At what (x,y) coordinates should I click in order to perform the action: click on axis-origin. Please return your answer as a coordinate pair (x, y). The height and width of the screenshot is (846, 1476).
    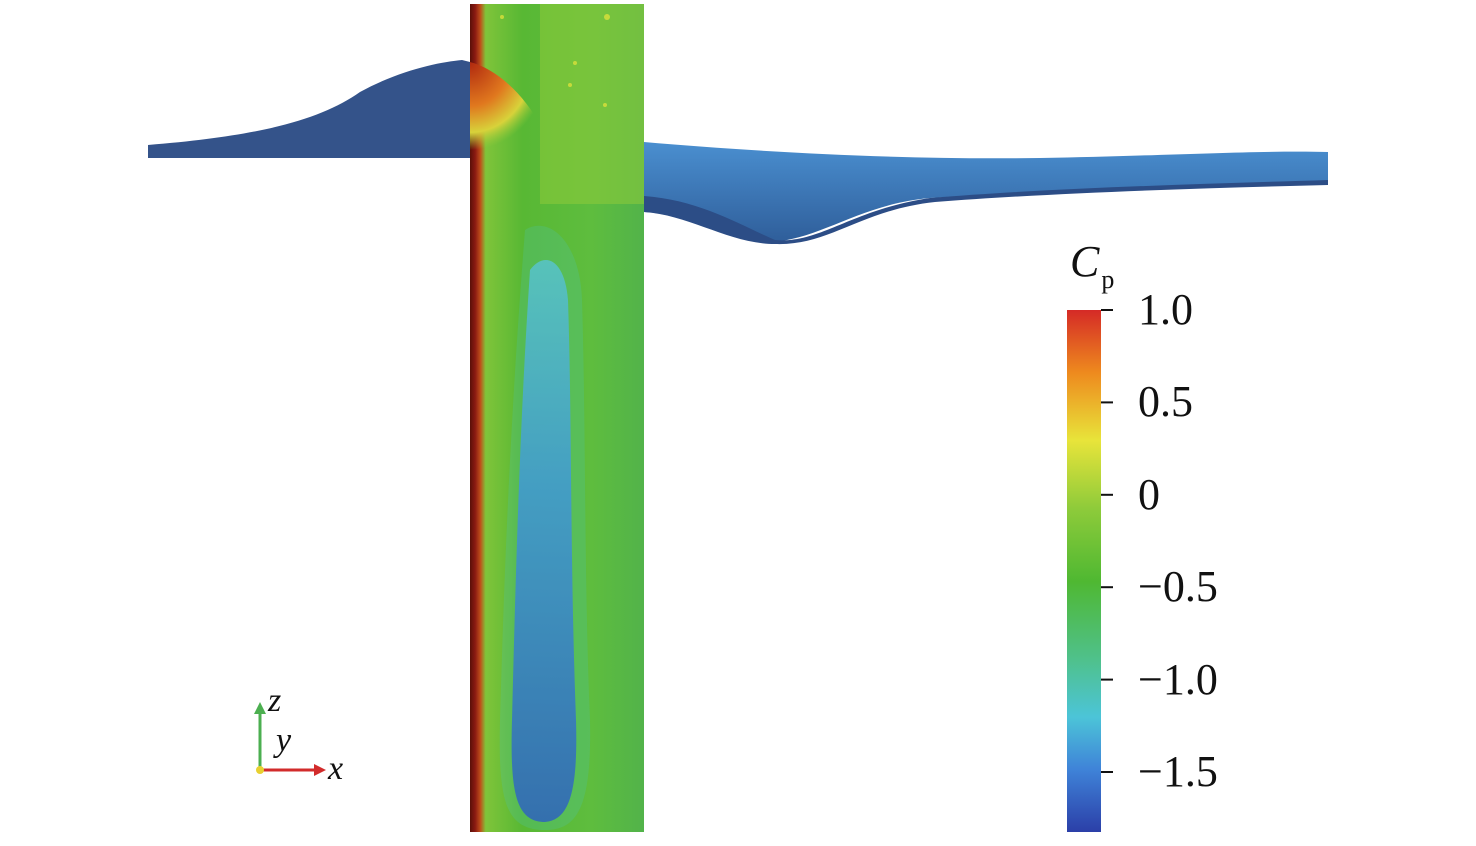
    Looking at the image, I should click on (260, 770).